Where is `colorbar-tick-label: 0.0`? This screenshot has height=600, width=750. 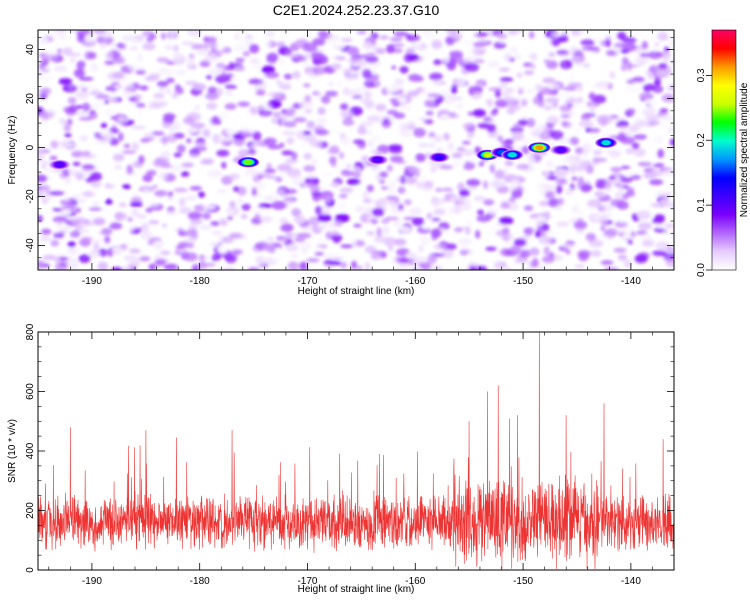 colorbar-tick-label: 0.0 is located at coordinates (701, 270).